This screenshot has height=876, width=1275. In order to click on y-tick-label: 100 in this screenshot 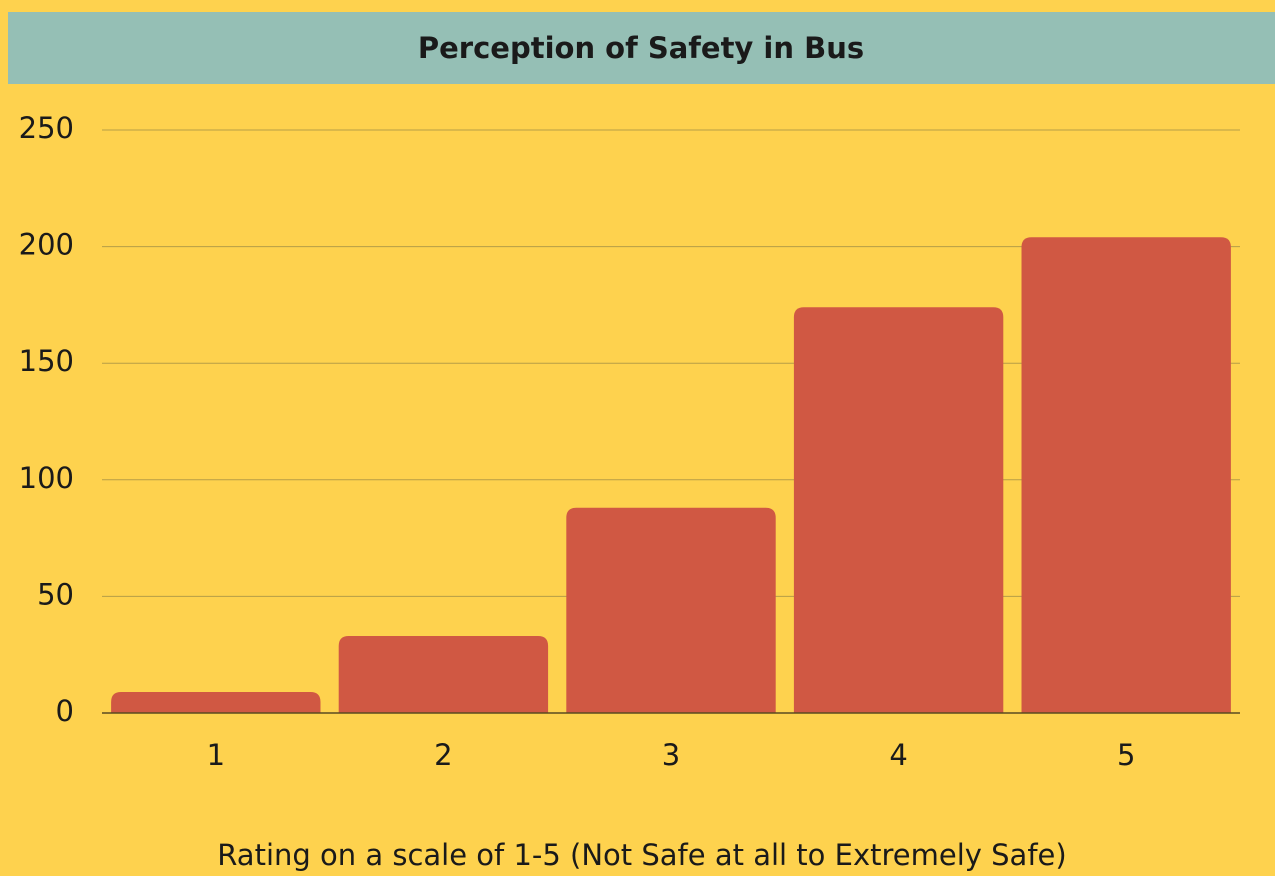, I will do `click(46, 478)`.